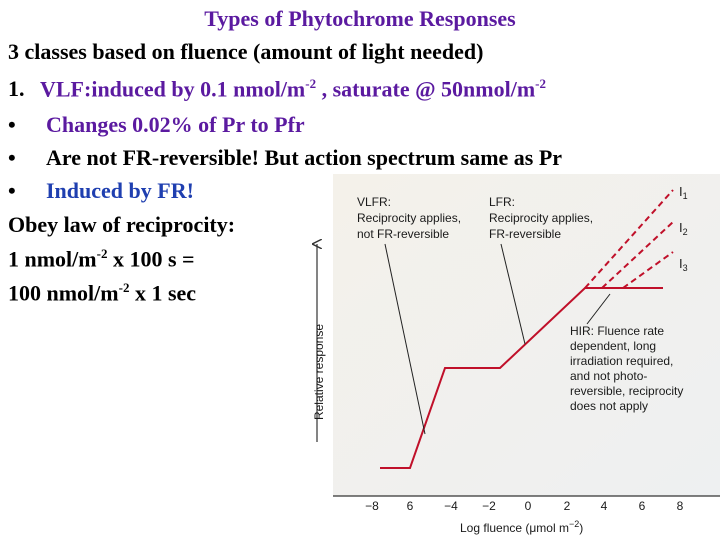  I want to click on bullet-item-1: • Changes 0.02% of Pr to Pfr, so click(156, 125).